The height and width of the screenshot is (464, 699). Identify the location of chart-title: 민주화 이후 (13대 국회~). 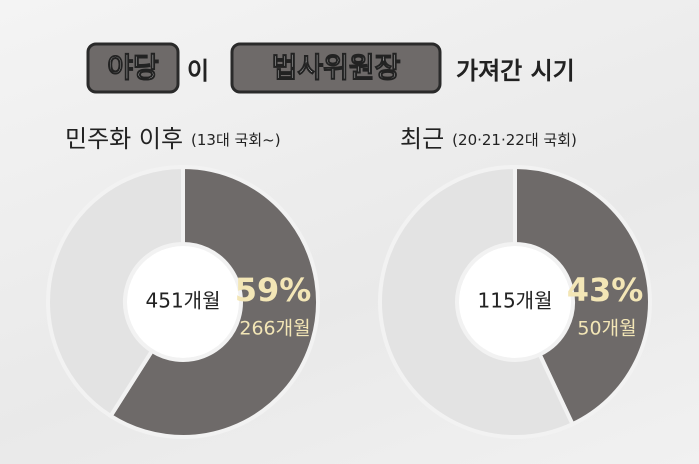
(173, 139).